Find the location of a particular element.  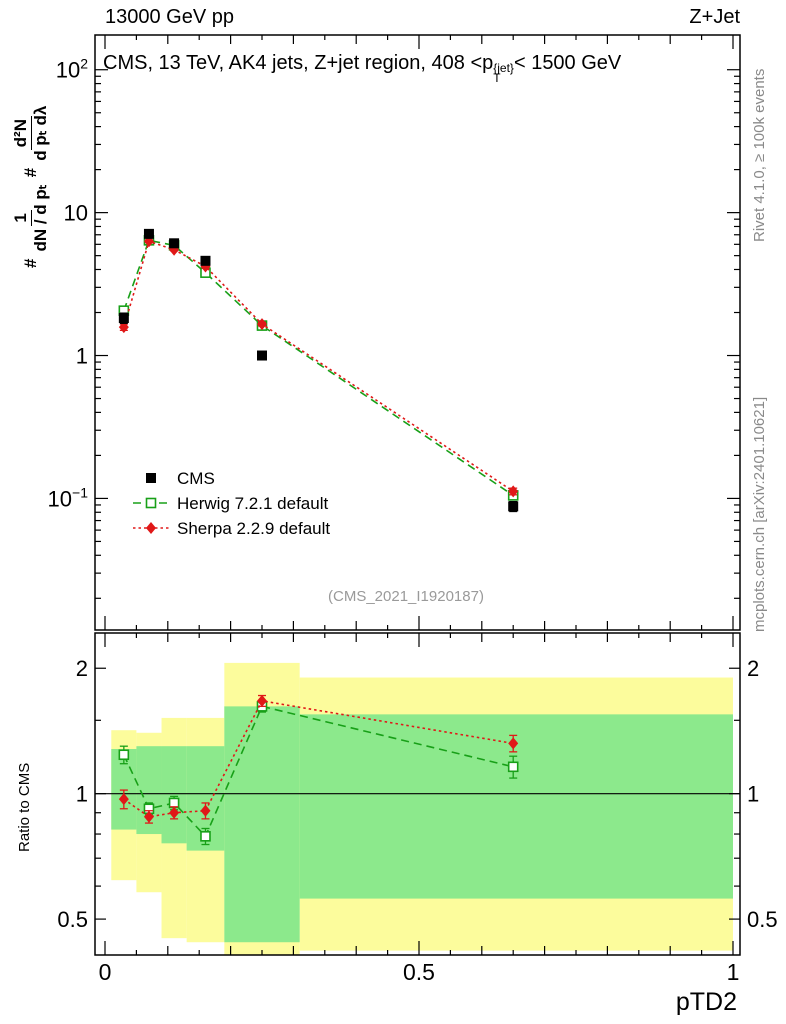

analysis-id-watermark: (CMS_2021_I1920187) is located at coordinates (406, 596).